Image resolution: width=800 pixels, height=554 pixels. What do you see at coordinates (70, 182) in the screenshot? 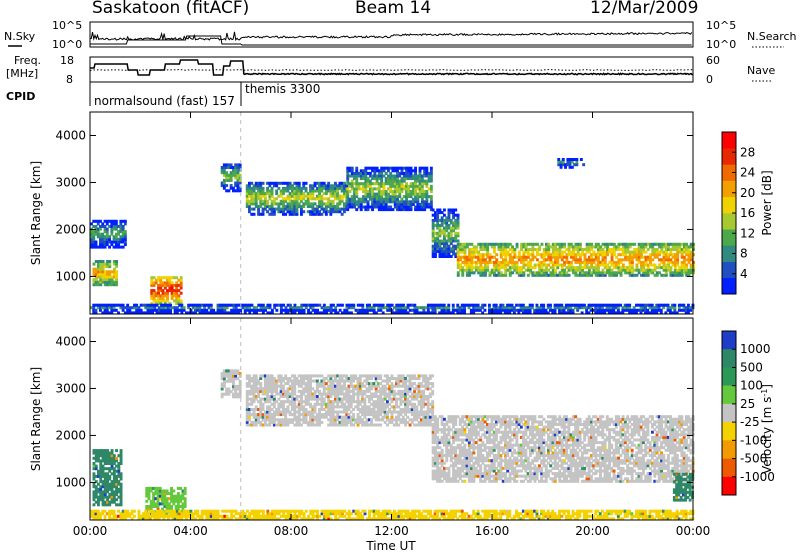
I see `power-ytick-label-2: 3000` at bounding box center [70, 182].